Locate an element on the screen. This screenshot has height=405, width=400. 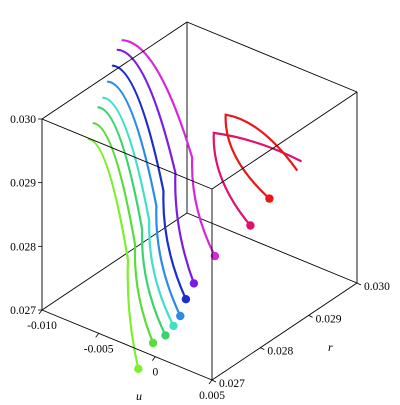
x-tick-label: -0.010 is located at coordinates (42, 326).